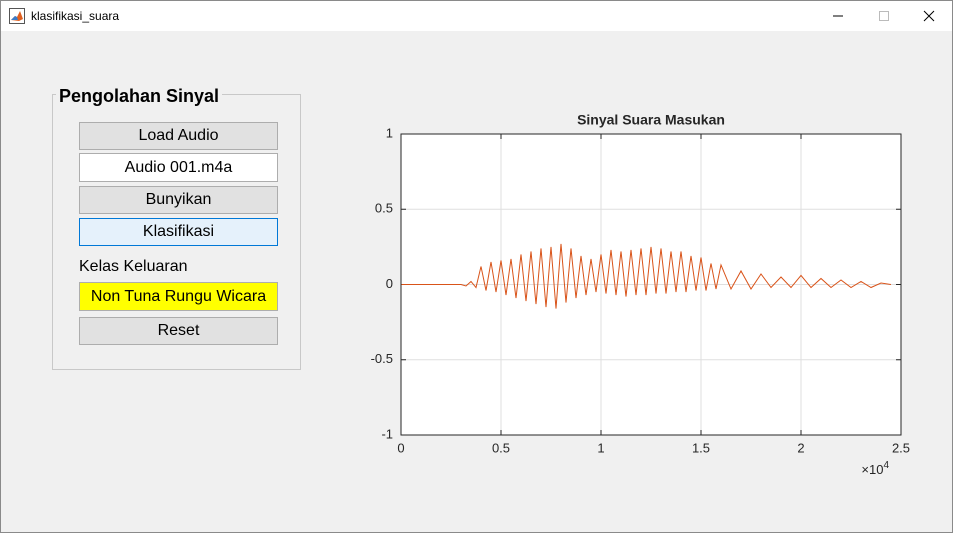  Describe the element at coordinates (382, 358) in the screenshot. I see `y-tick-label: -0.5` at that location.